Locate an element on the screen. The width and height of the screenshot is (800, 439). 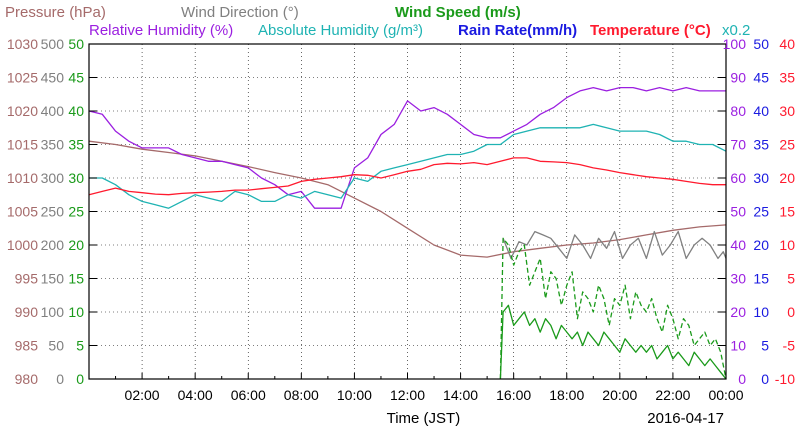
series-temperature-c is located at coordinates (407, 176).